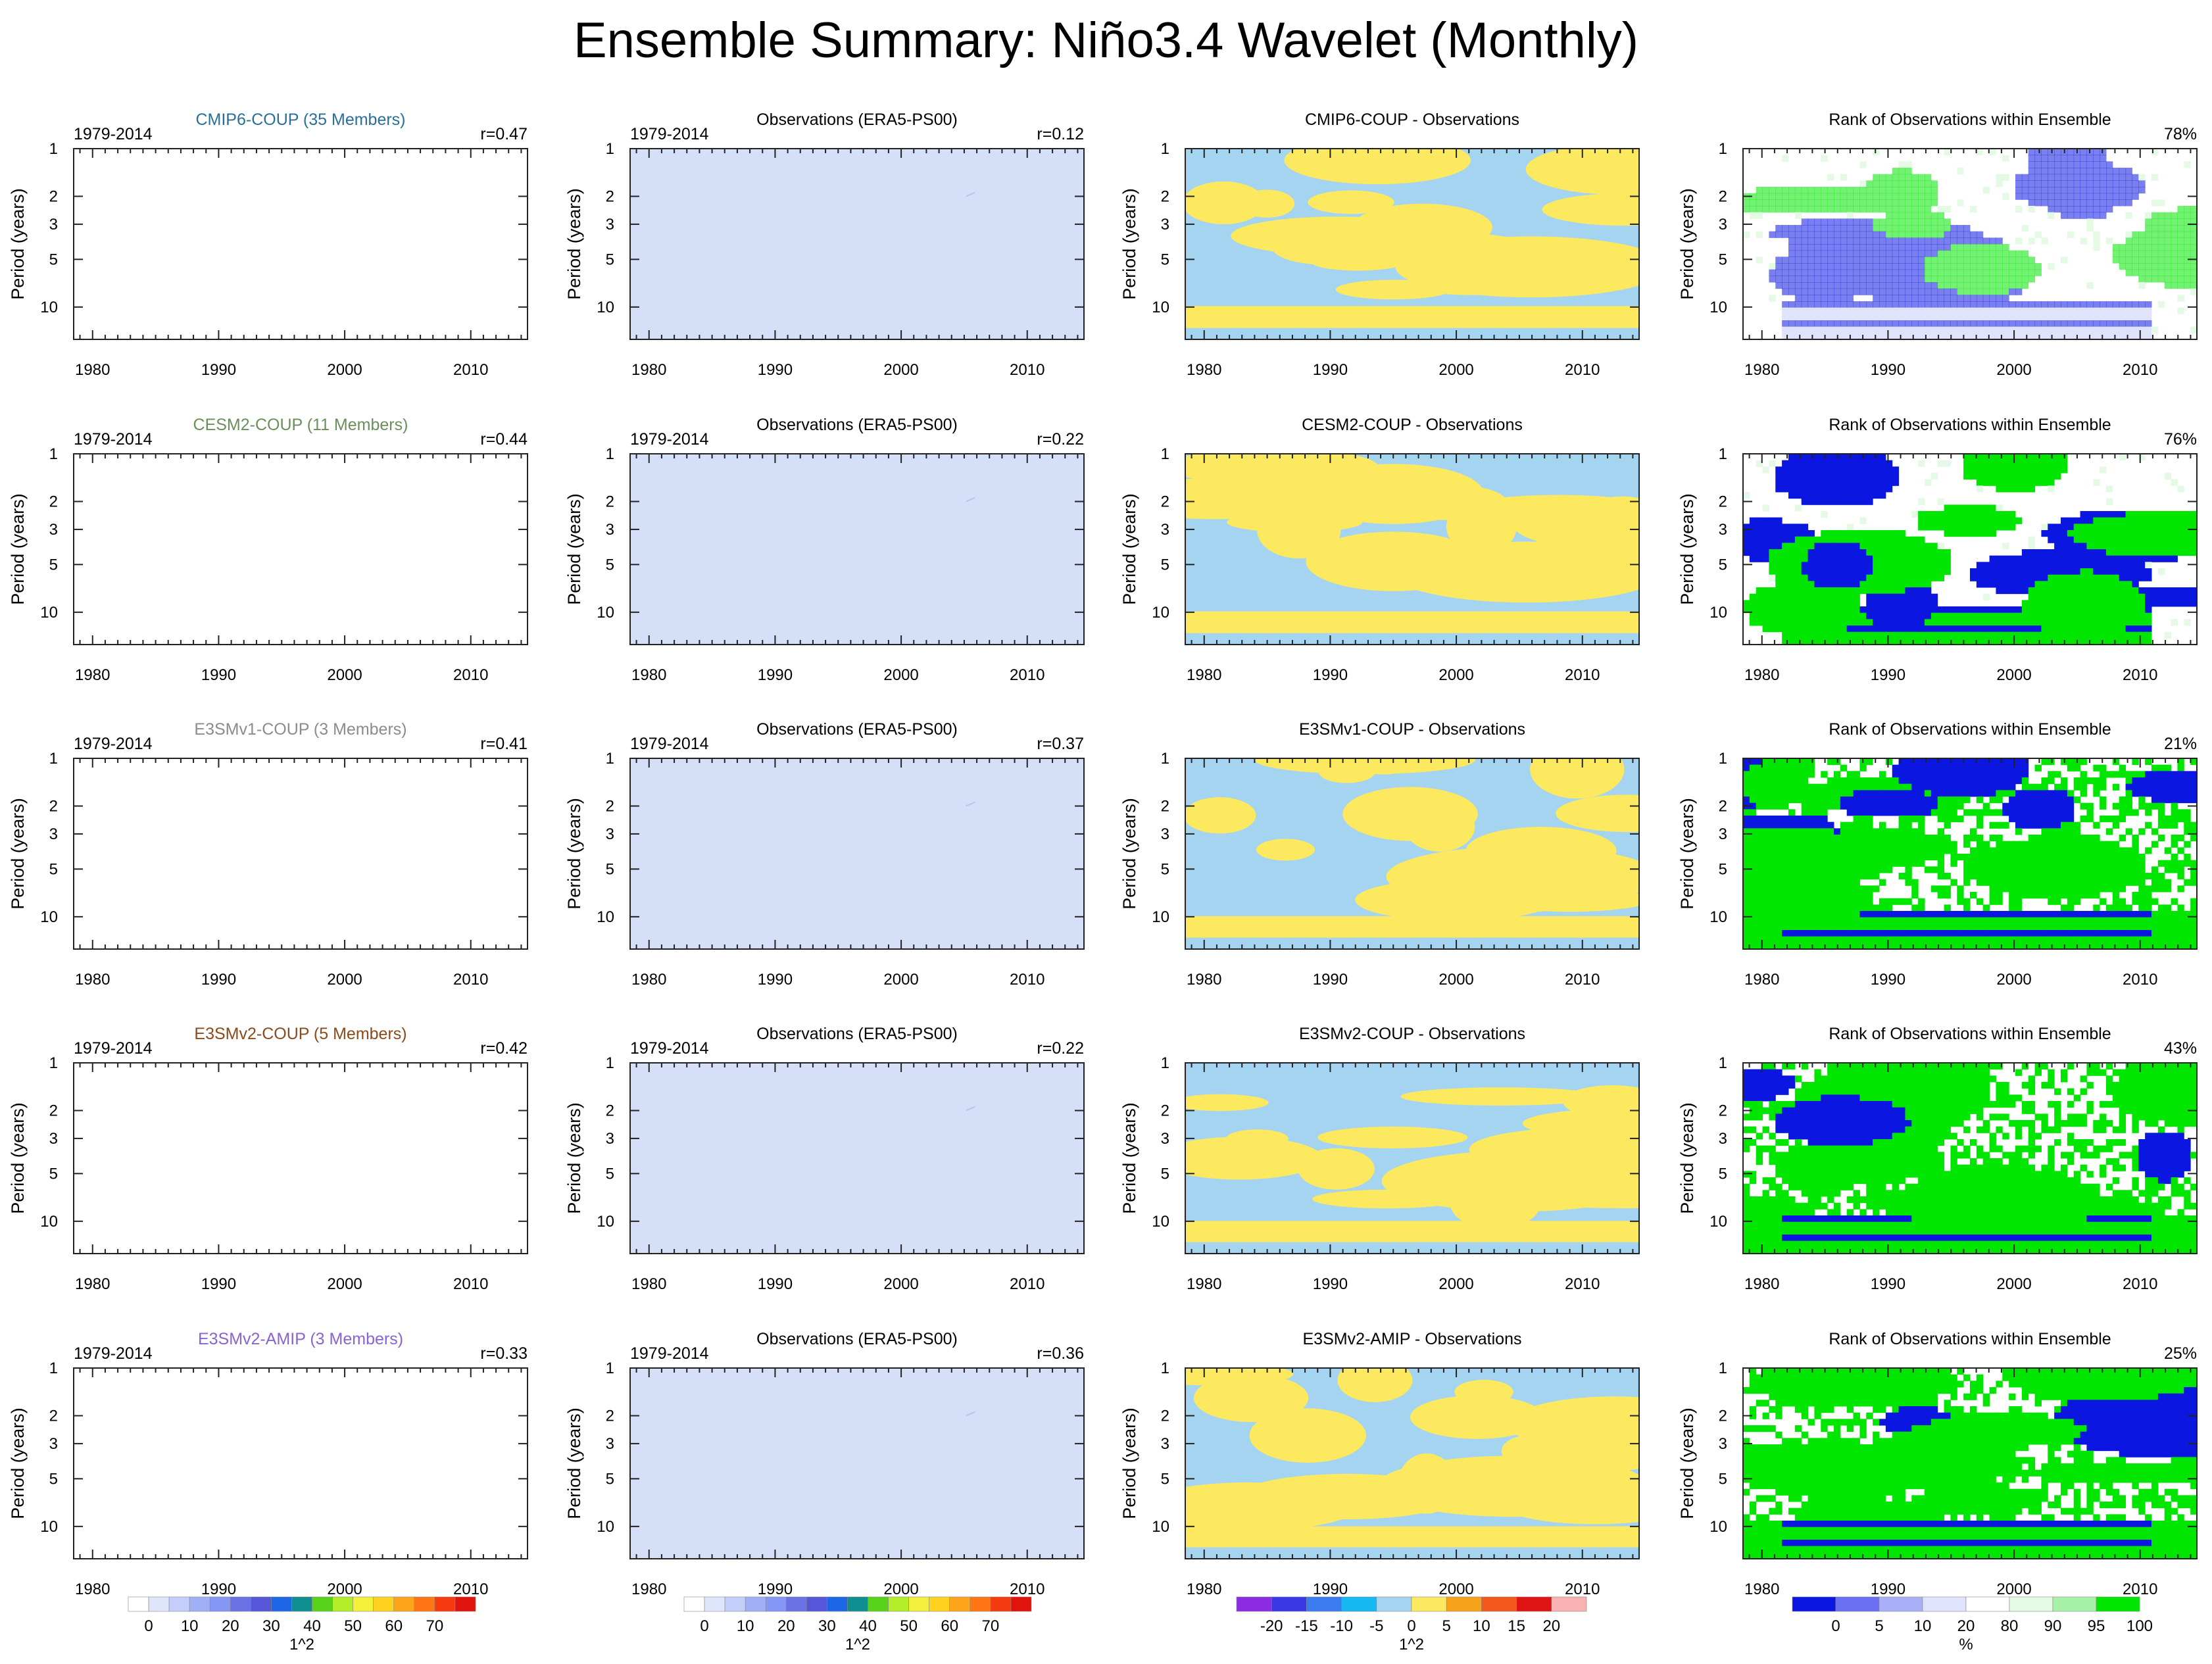  I want to click on y-axis-label: Period (years), so click(574, 549).